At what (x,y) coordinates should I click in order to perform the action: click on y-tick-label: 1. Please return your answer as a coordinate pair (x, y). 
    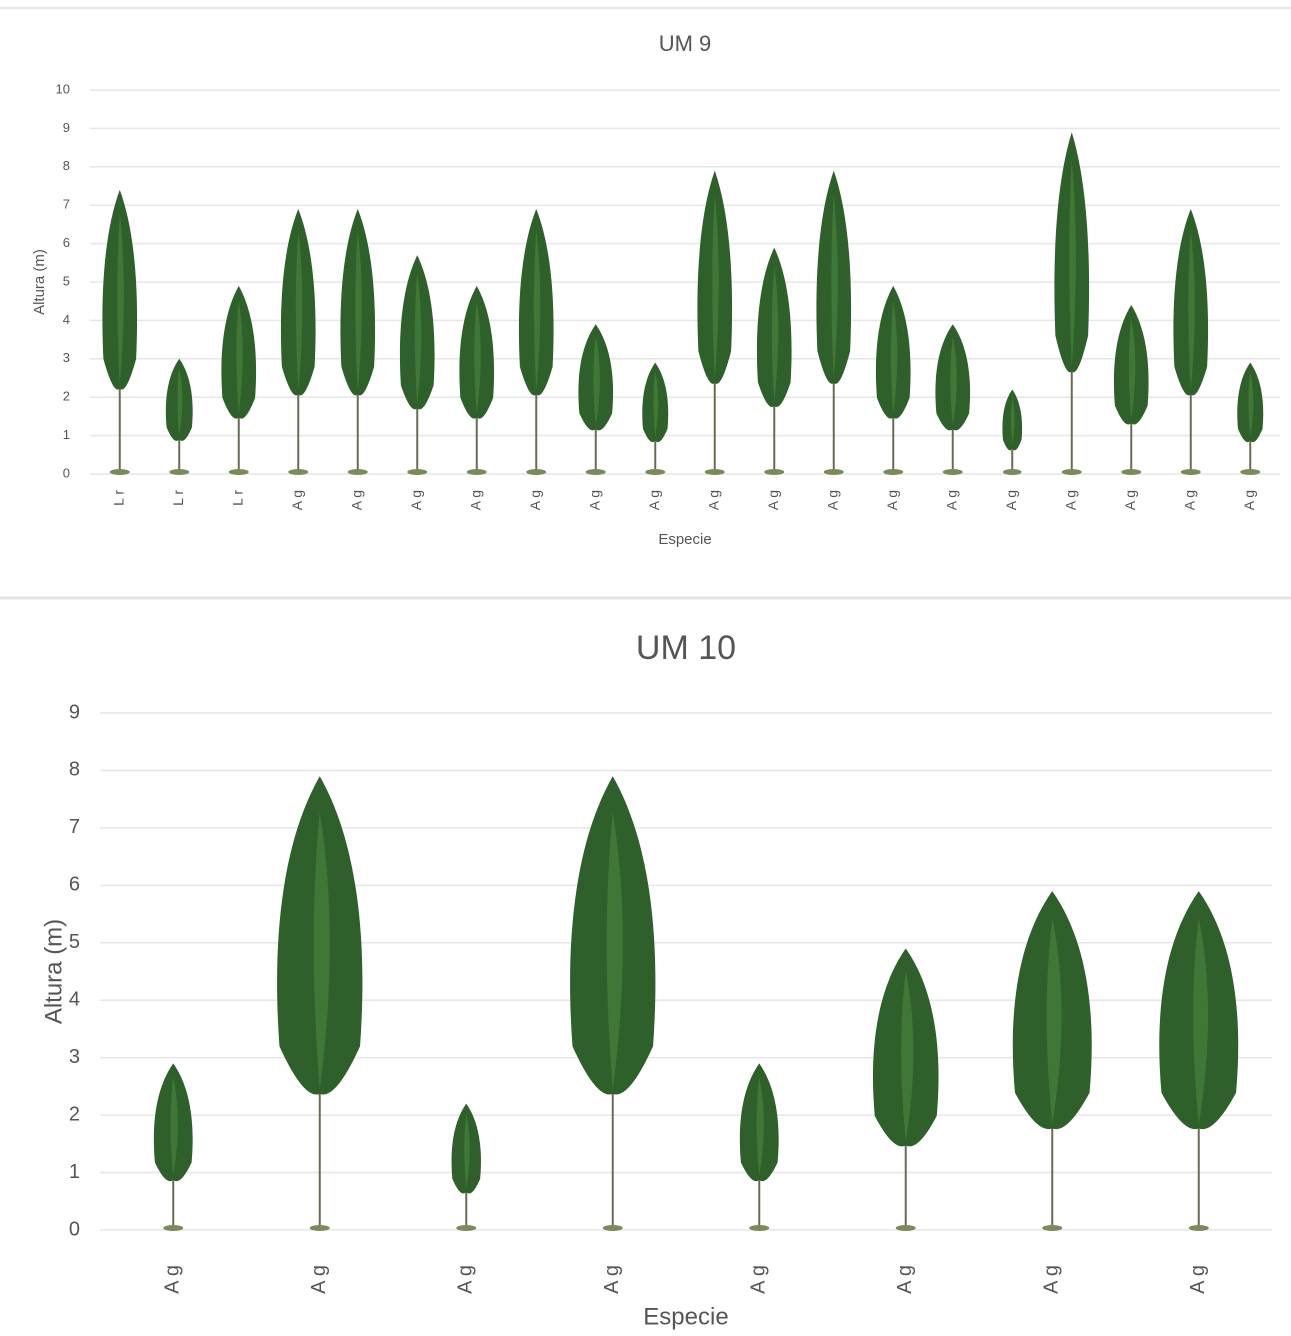
    Looking at the image, I should click on (74, 1172).